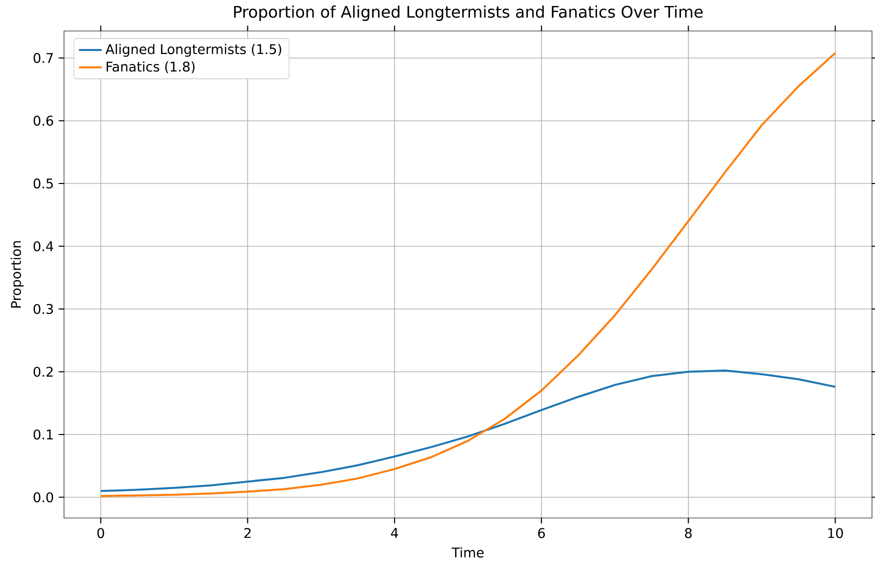  Describe the element at coordinates (468, 13) in the screenshot. I see `chart-title: Proportion of Aligned Longtermists and Fanatics Over Time` at that location.